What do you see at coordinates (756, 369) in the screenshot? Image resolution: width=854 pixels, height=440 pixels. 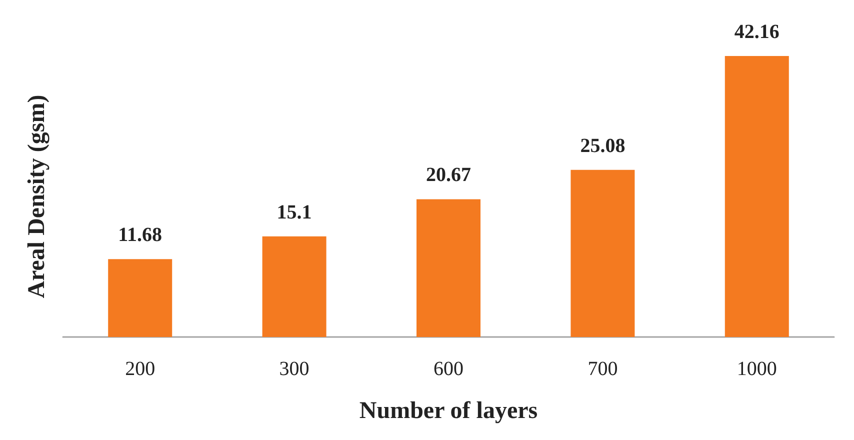 I see `x-tick-label: 1000` at bounding box center [756, 369].